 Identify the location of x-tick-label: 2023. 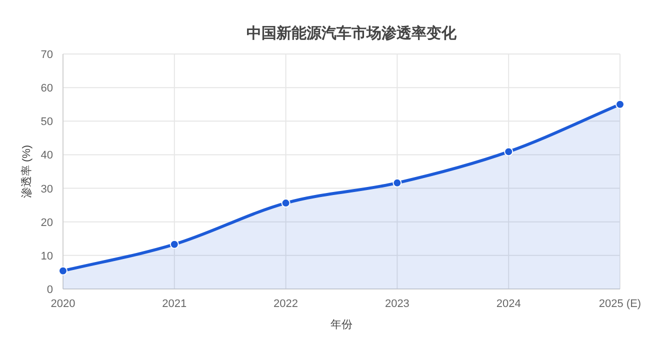
(397, 304).